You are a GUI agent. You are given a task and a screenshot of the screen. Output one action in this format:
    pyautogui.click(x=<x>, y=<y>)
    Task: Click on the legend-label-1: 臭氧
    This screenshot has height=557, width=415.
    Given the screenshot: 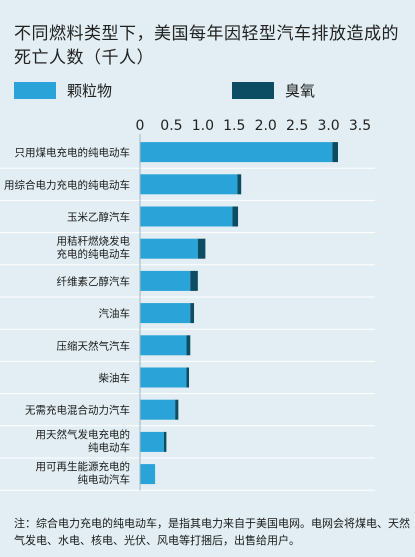 What is the action you would take?
    pyautogui.click(x=300, y=91)
    